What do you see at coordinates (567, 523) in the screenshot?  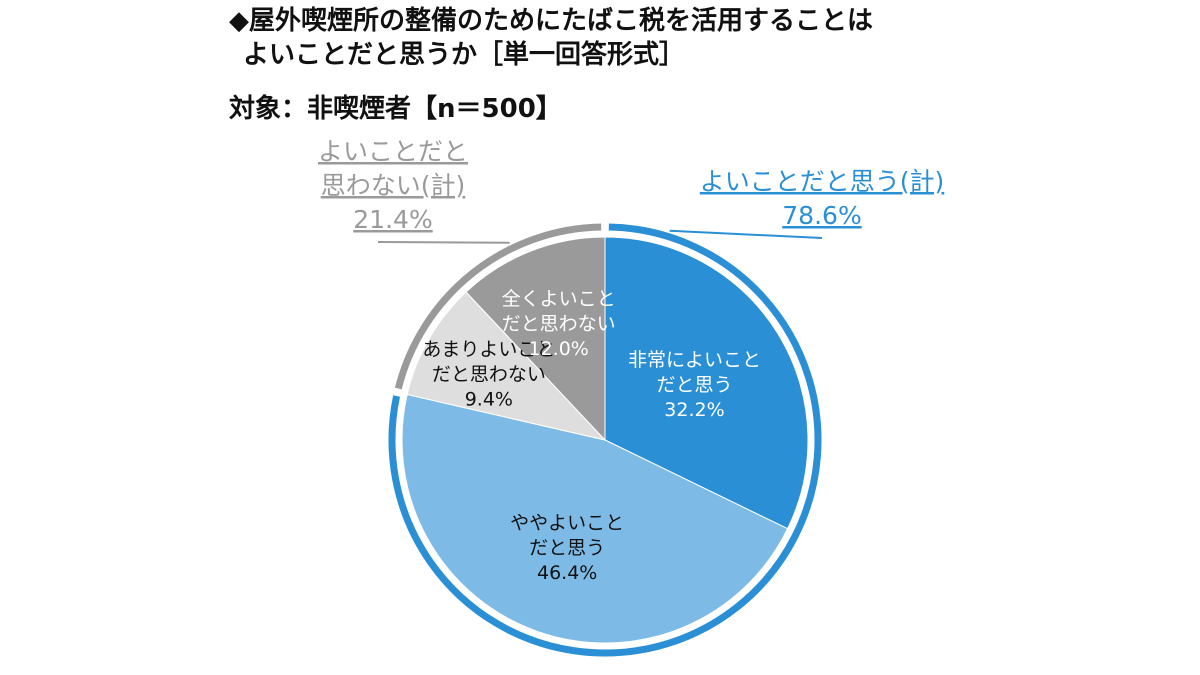 I see `slice-name-label: ややよいこと` at bounding box center [567, 523].